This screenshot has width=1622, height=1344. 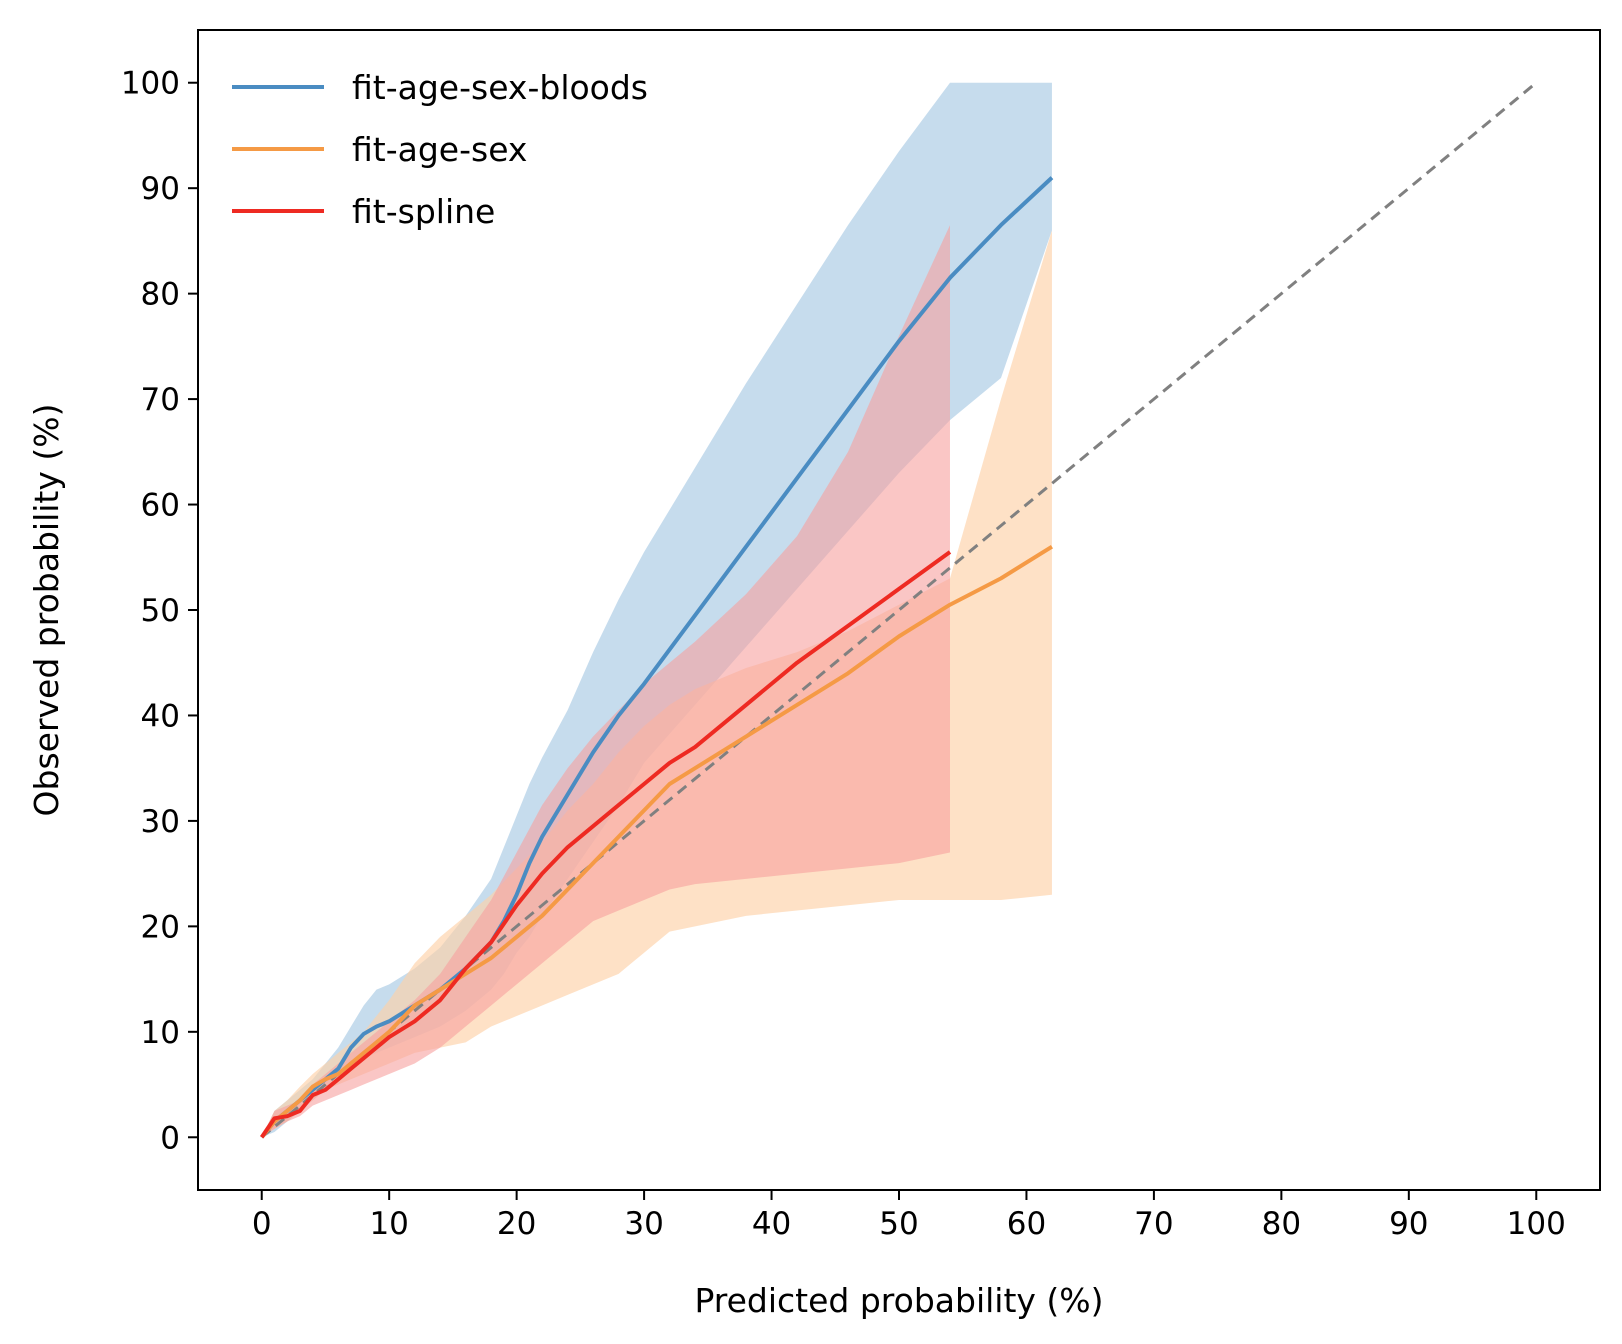 I want to click on x-axis: 0 10 20 30 40 50 60 70 80 90 100, so click(x=909, y=1216).